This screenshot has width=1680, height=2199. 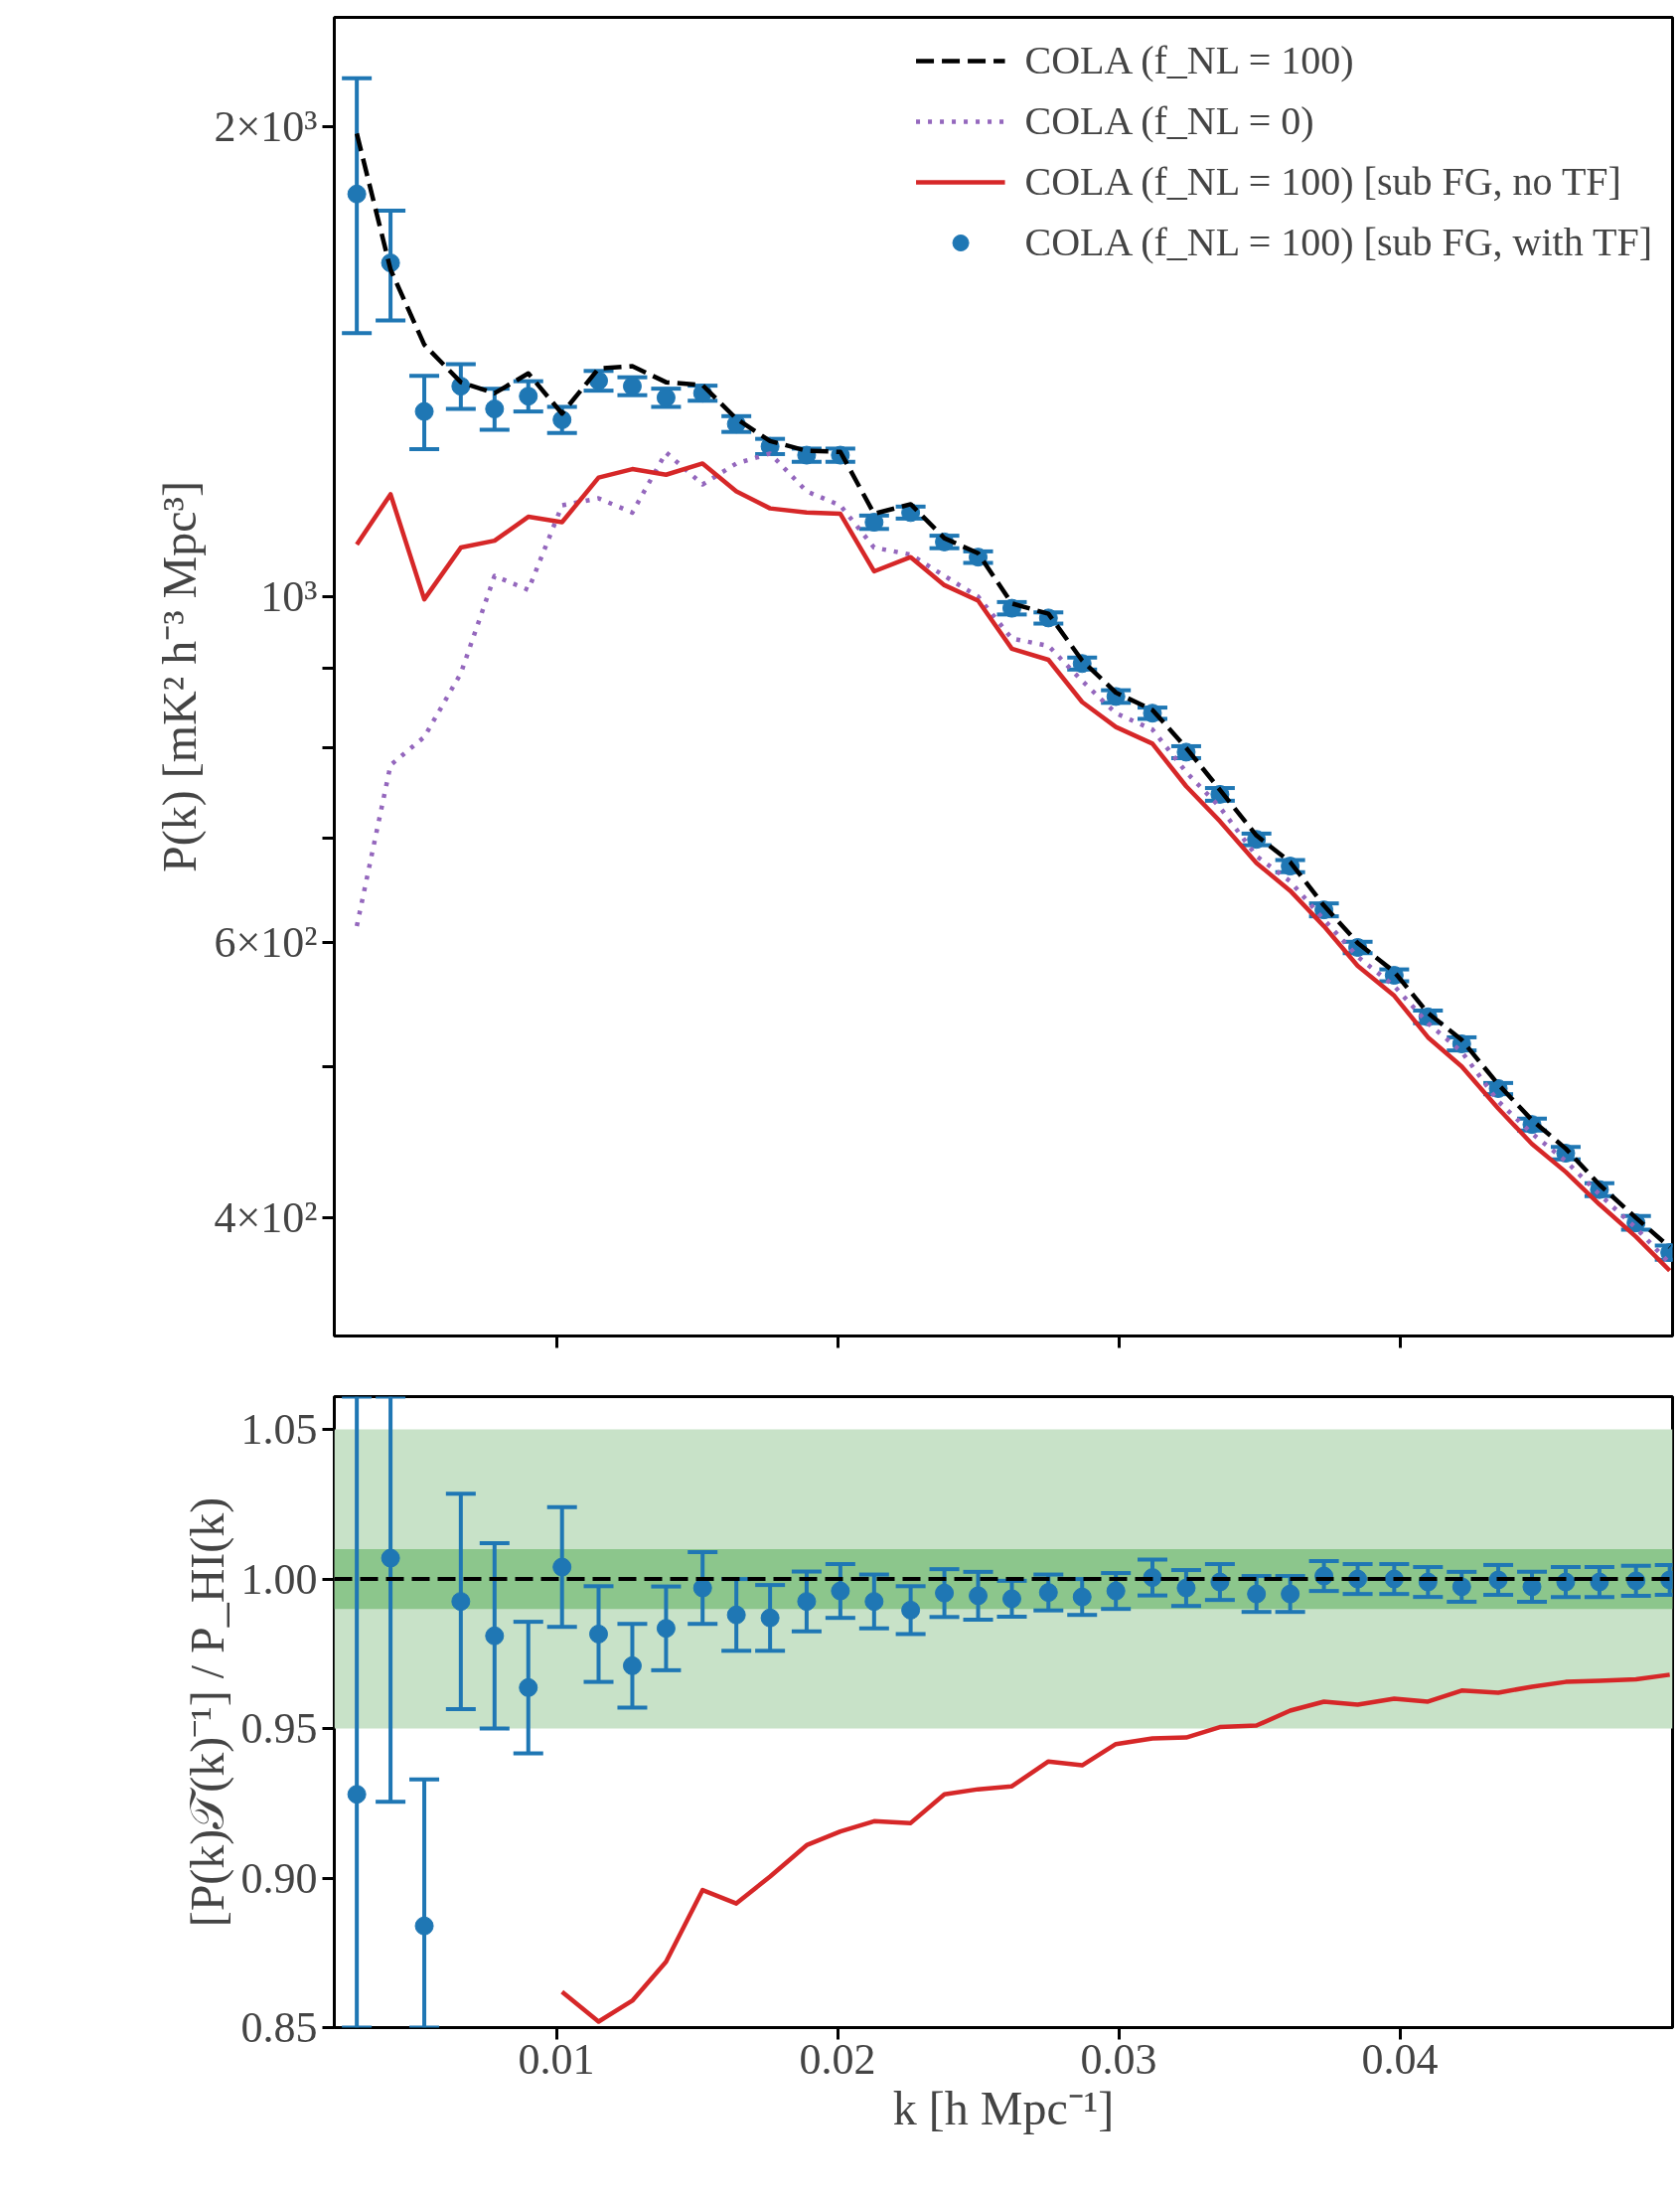 What do you see at coordinates (279, 1579) in the screenshot?
I see `y-tick-label: 1.00` at bounding box center [279, 1579].